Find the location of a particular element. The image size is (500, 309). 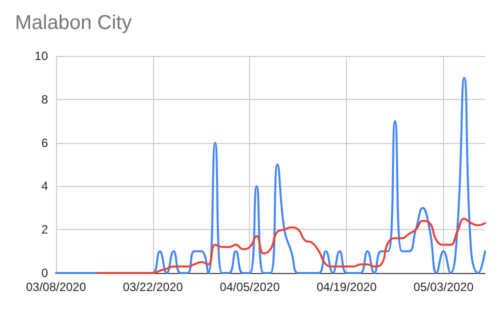

y-tick-label: 2 is located at coordinates (44, 229).